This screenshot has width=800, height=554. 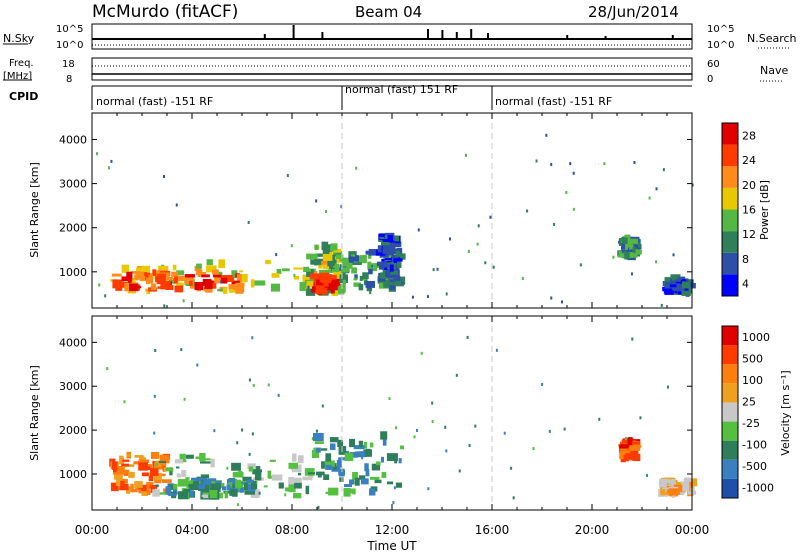 I want to click on nsky-tick-low: 10^0, so click(x=69, y=45).